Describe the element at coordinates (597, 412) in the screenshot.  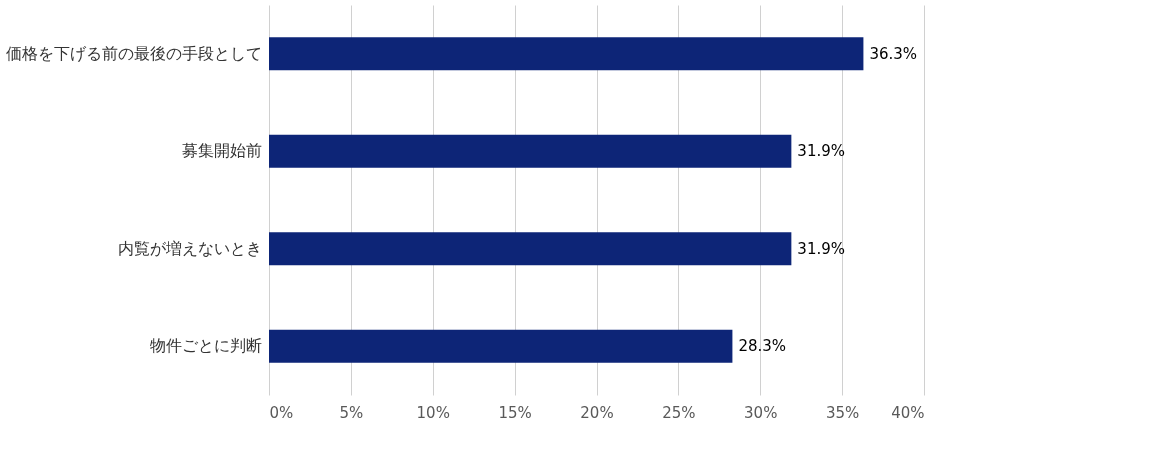
I see `x-tick-label: 20%` at that location.